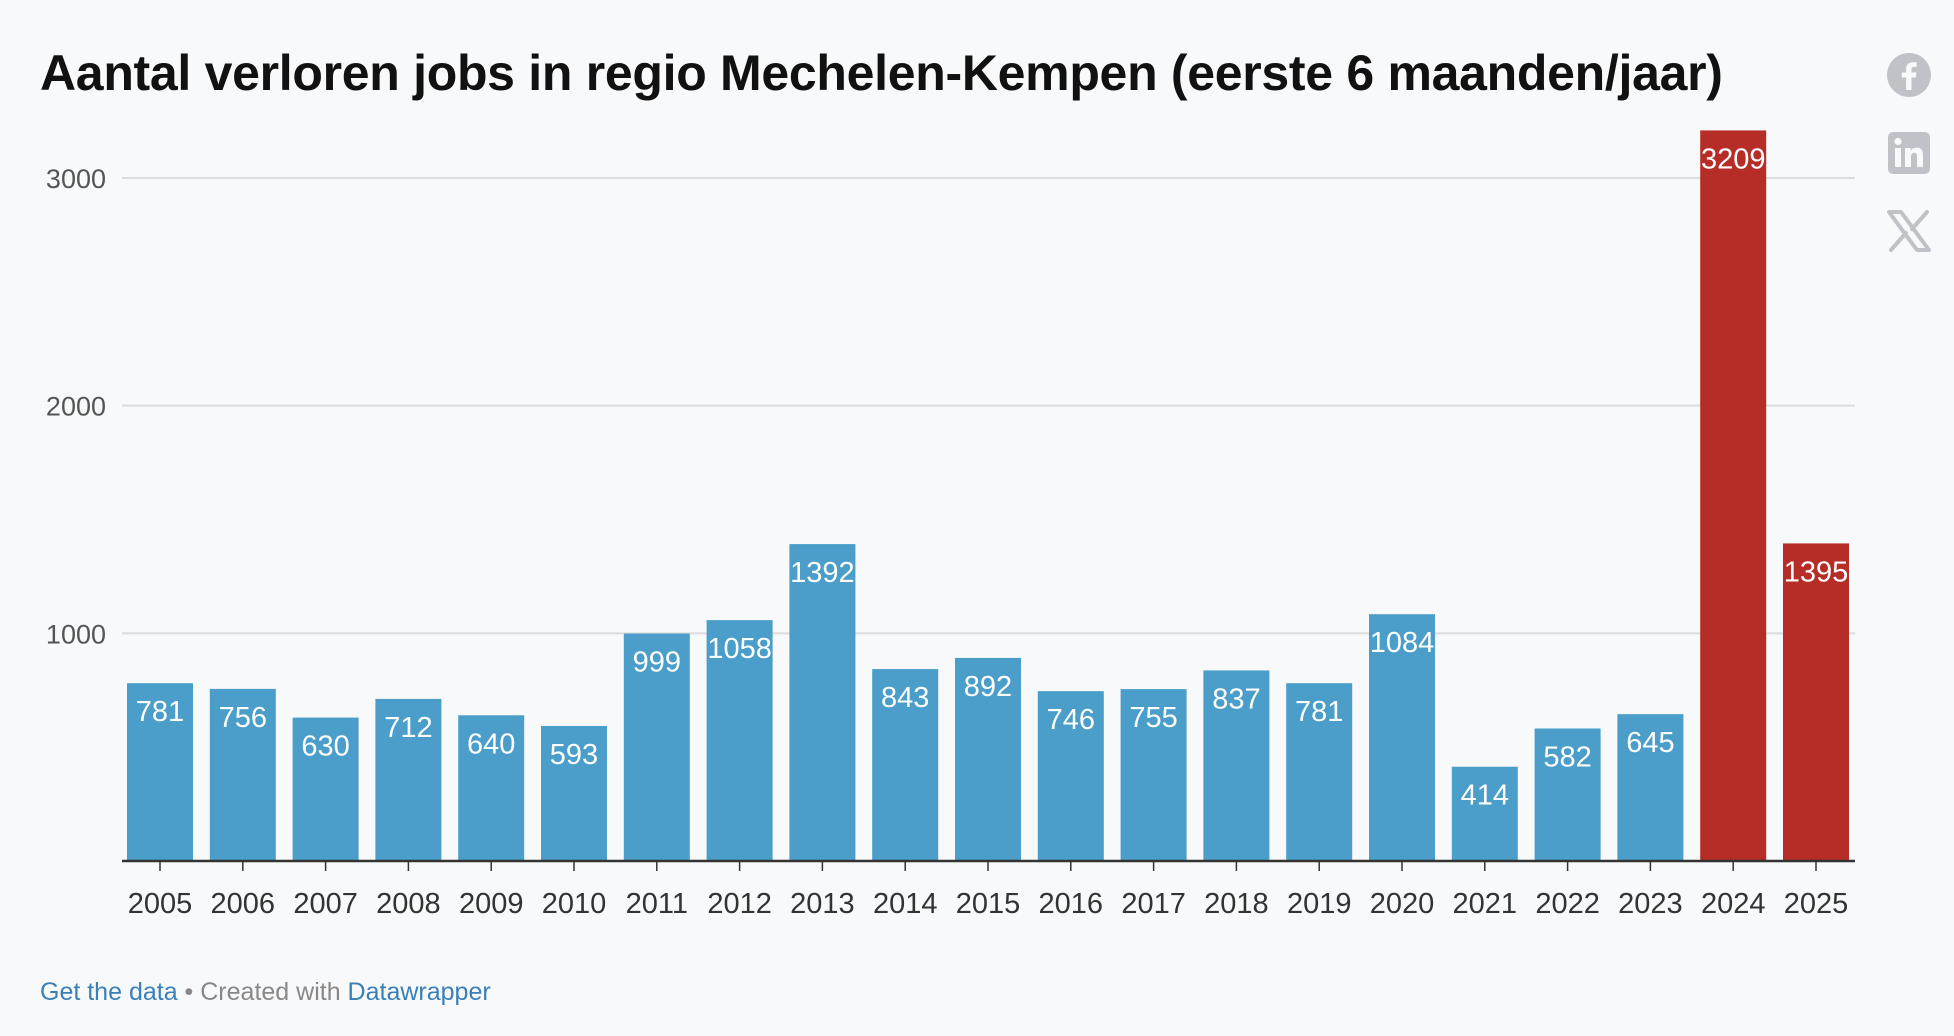 The width and height of the screenshot is (1954, 1036). I want to click on chart-footer: Get the data • Created with Datawrapper, so click(265, 992).